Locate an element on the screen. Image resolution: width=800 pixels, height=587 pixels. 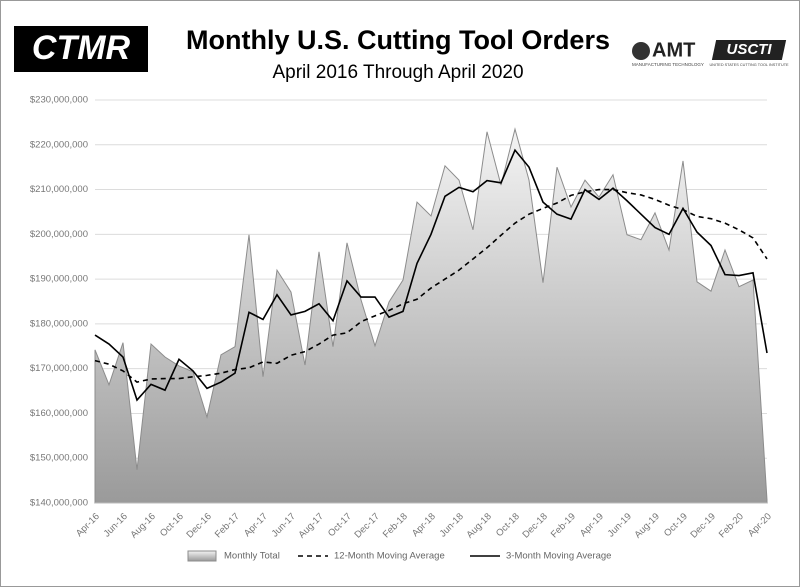
y-tick-label: $220,000,000 is located at coordinates (59, 144).